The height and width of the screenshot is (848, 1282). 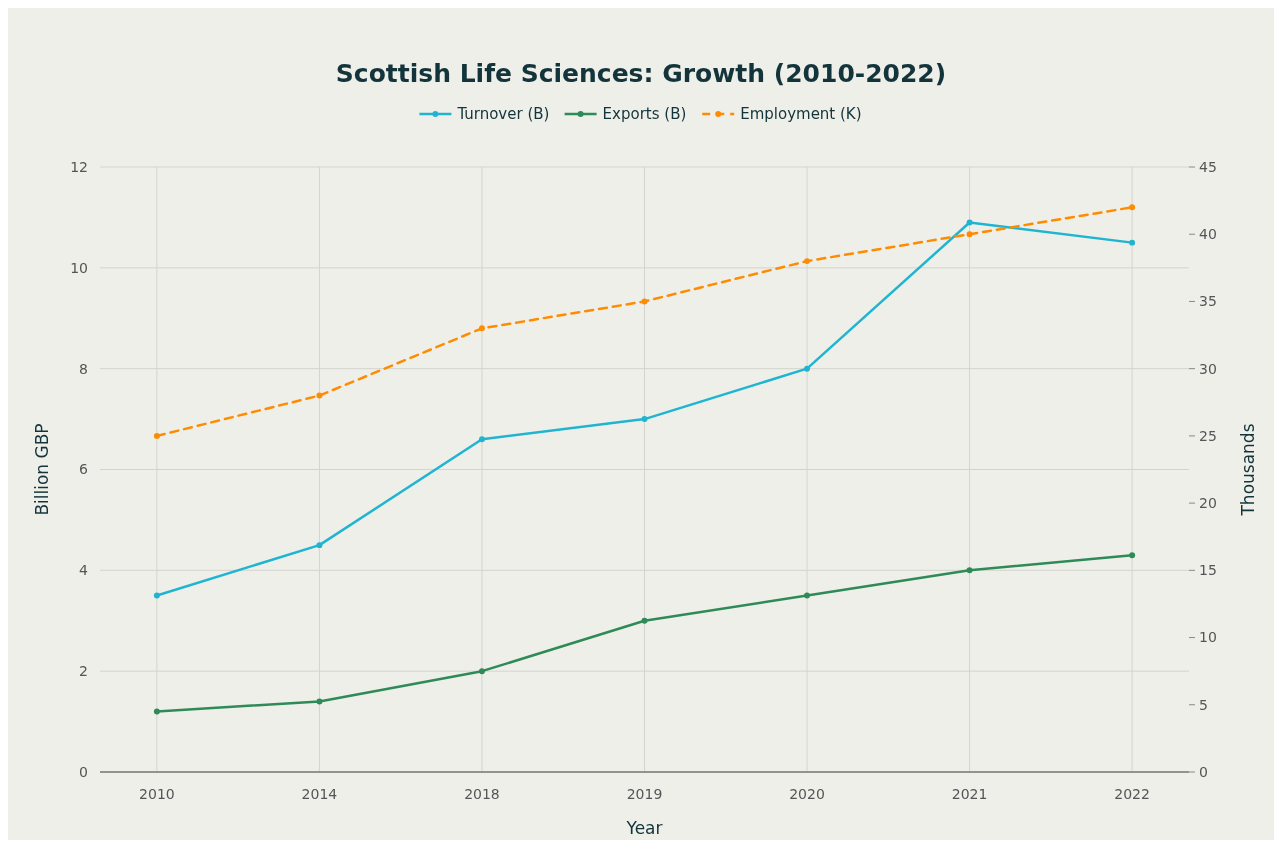 What do you see at coordinates (641, 73) in the screenshot?
I see `chart-title: Scottish Life Sciences: Growth (2010-2022)` at bounding box center [641, 73].